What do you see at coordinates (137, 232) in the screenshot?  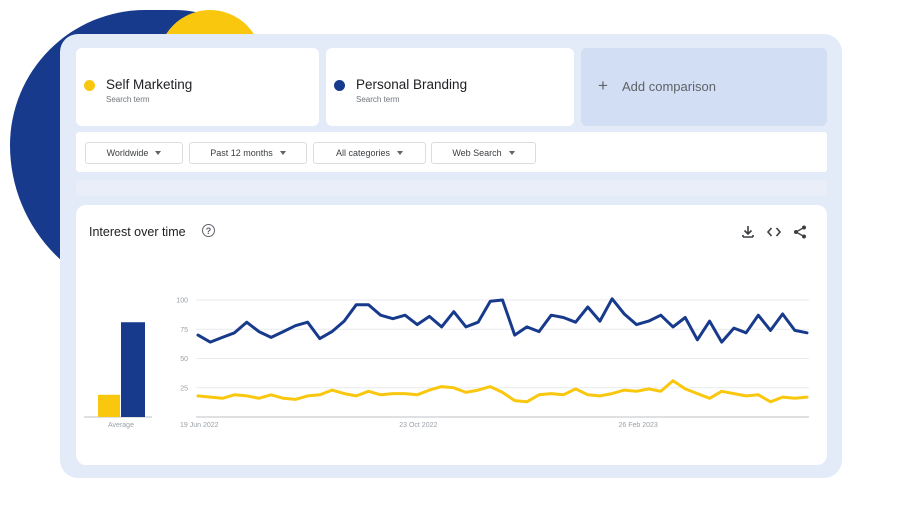 I see `chart-title: Interest over time` at bounding box center [137, 232].